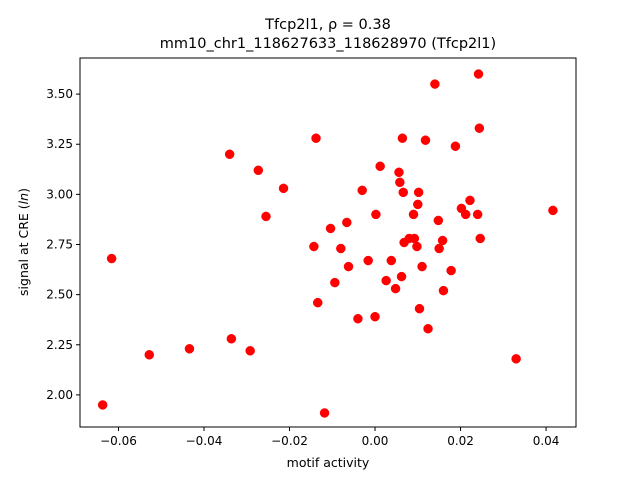  Describe the element at coordinates (460, 441) in the screenshot. I see `x-tick-label-4: 0.02` at that location.